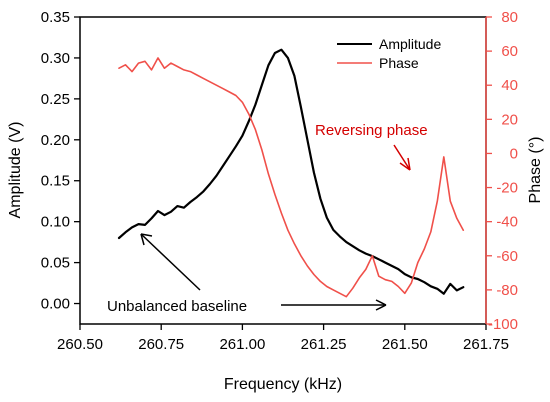  I want to click on legend-label-amplitude: Amplitude, so click(410, 44).